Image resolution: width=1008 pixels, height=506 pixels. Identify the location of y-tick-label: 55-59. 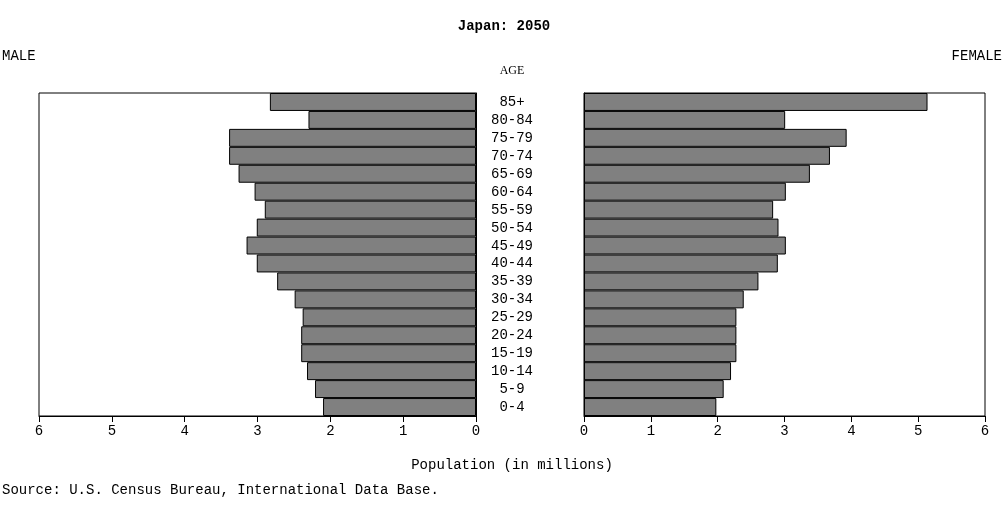
(512, 209).